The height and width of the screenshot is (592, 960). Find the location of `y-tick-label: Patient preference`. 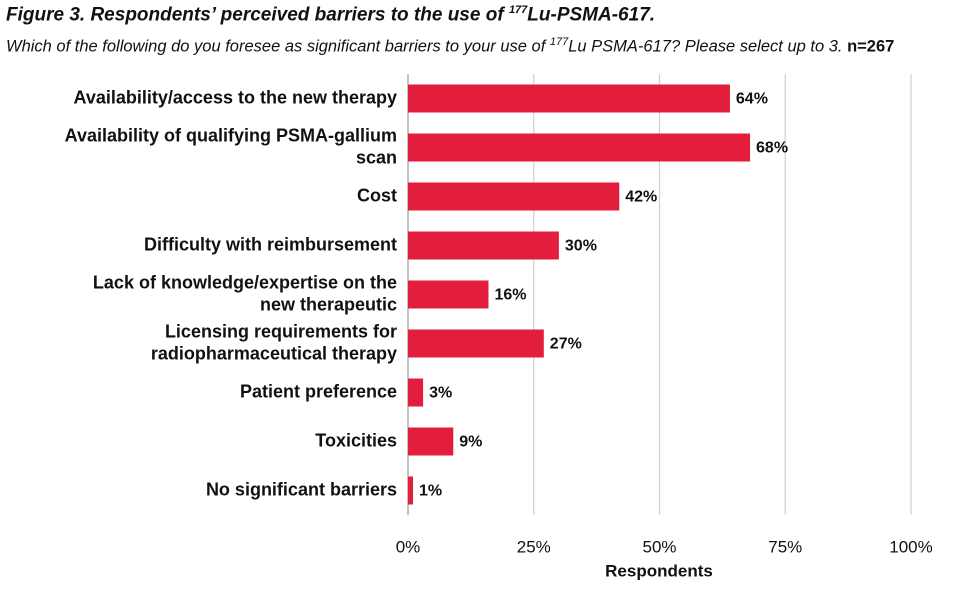

y-tick-label: Patient preference is located at coordinates (318, 391).